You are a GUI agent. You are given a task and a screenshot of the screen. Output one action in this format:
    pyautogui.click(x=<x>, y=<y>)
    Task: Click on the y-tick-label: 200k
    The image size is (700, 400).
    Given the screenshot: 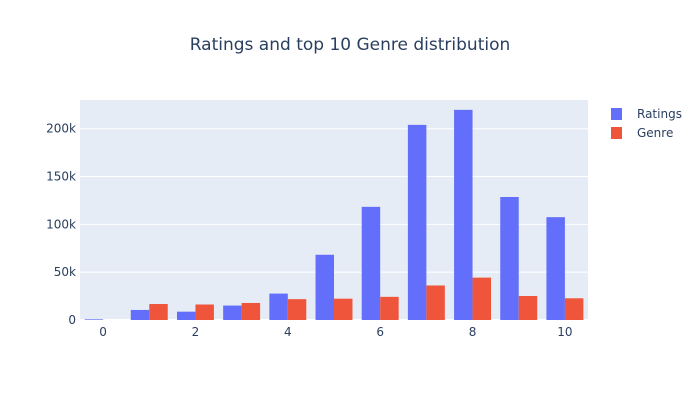 What is the action you would take?
    pyautogui.click(x=61, y=129)
    